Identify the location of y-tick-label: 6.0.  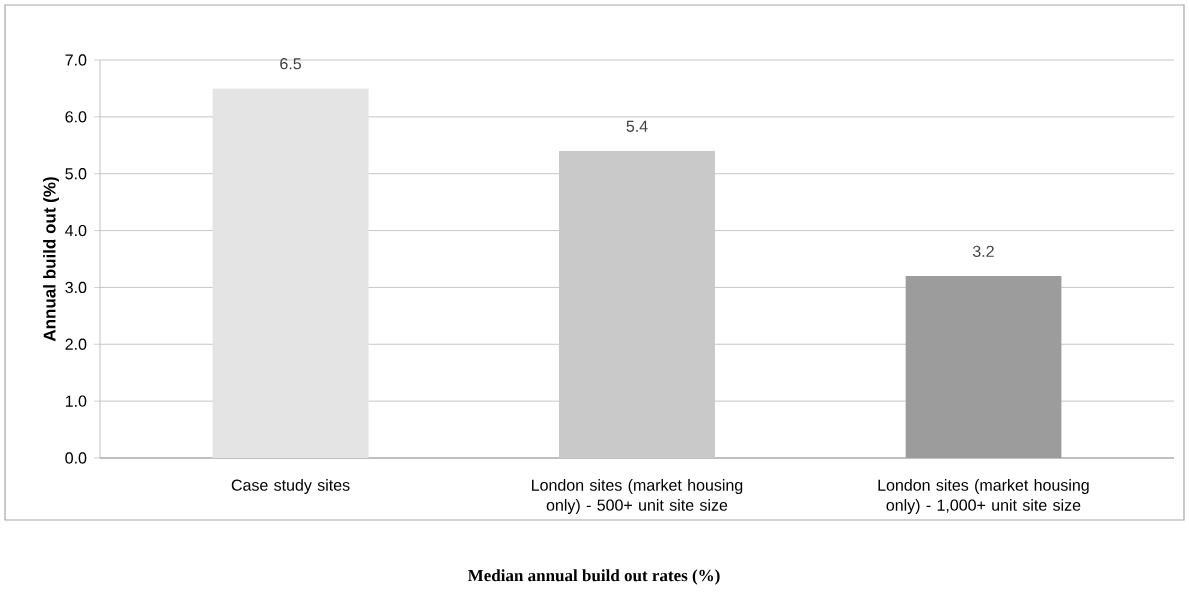
(76, 117).